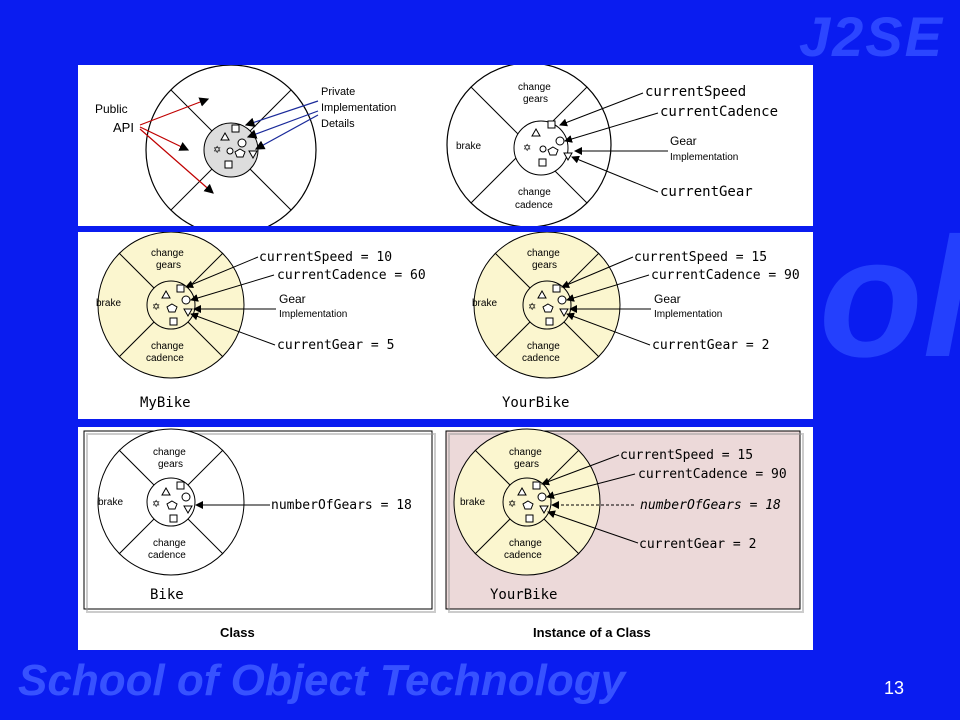  I want to click on instance-segment-change-cadence-1: change, so click(525, 543).